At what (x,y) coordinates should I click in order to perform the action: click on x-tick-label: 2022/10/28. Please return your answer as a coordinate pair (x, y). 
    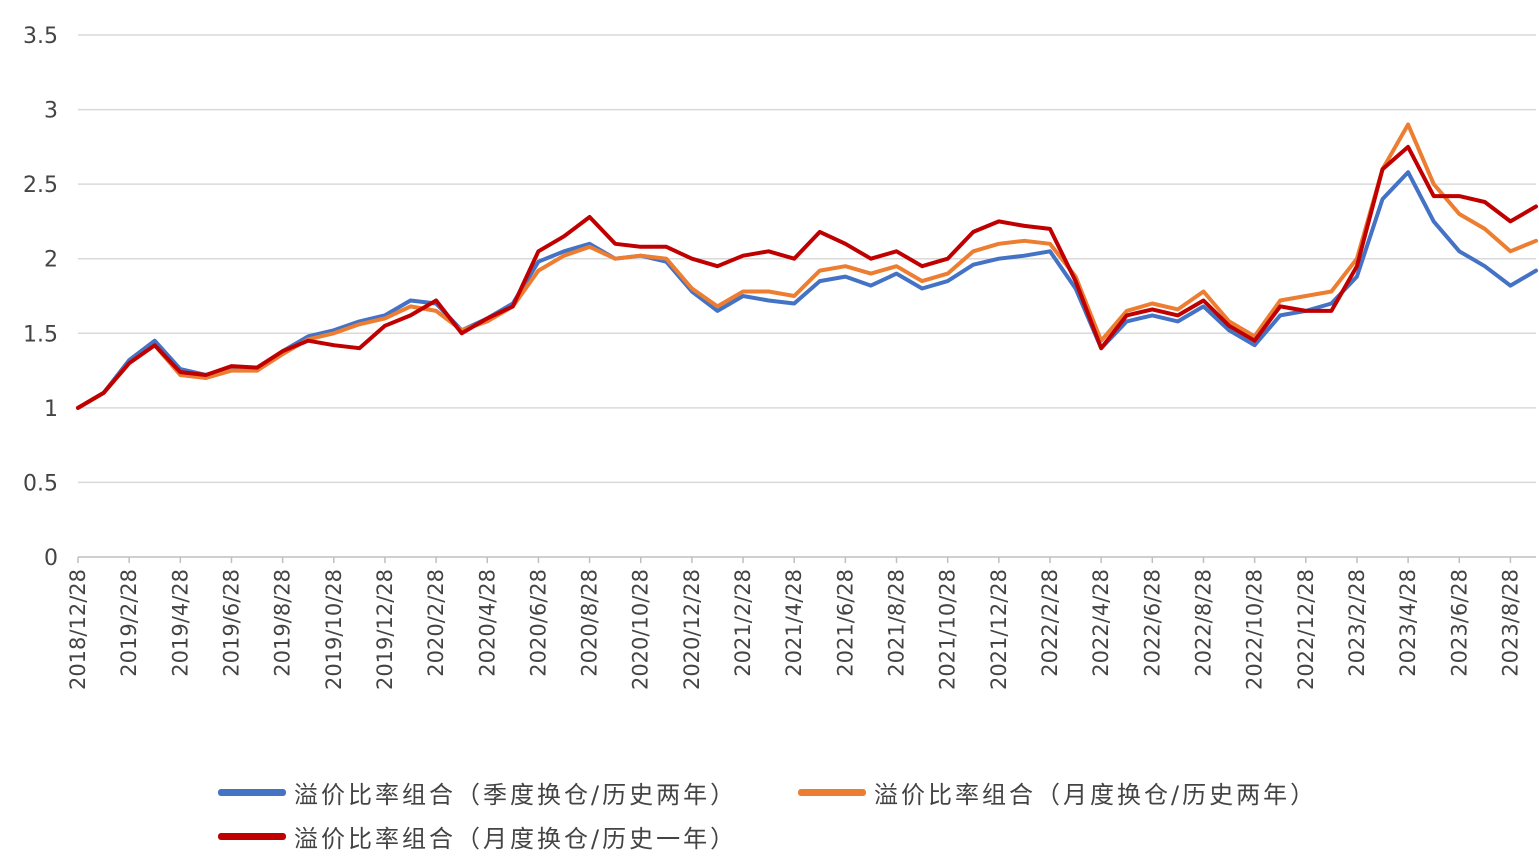
    Looking at the image, I should click on (1255, 629).